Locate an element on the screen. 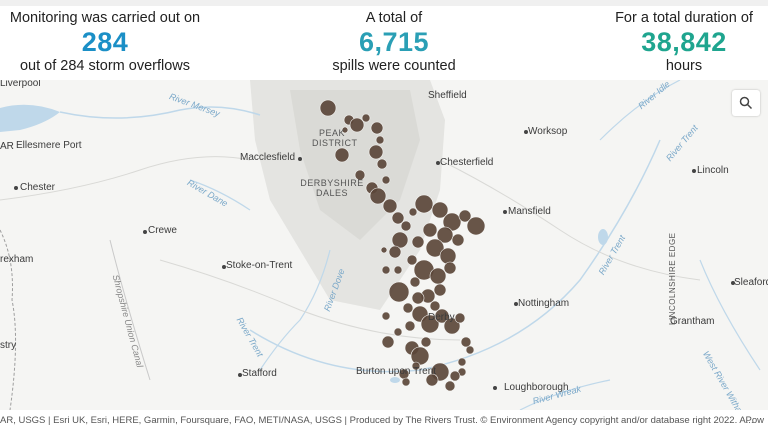 The width and height of the screenshot is (768, 432). label-lincolnshire-edge: LINCOLNSHIRE EDGE is located at coordinates (672, 278).